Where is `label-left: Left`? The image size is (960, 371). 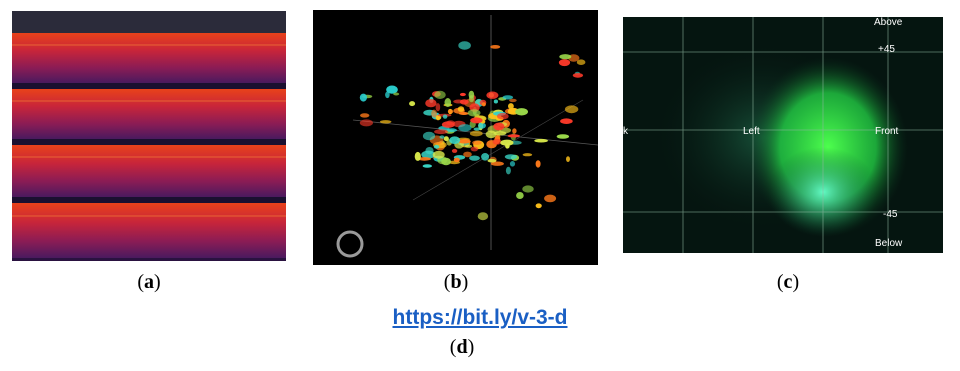
label-left: Left is located at coordinates (751, 131).